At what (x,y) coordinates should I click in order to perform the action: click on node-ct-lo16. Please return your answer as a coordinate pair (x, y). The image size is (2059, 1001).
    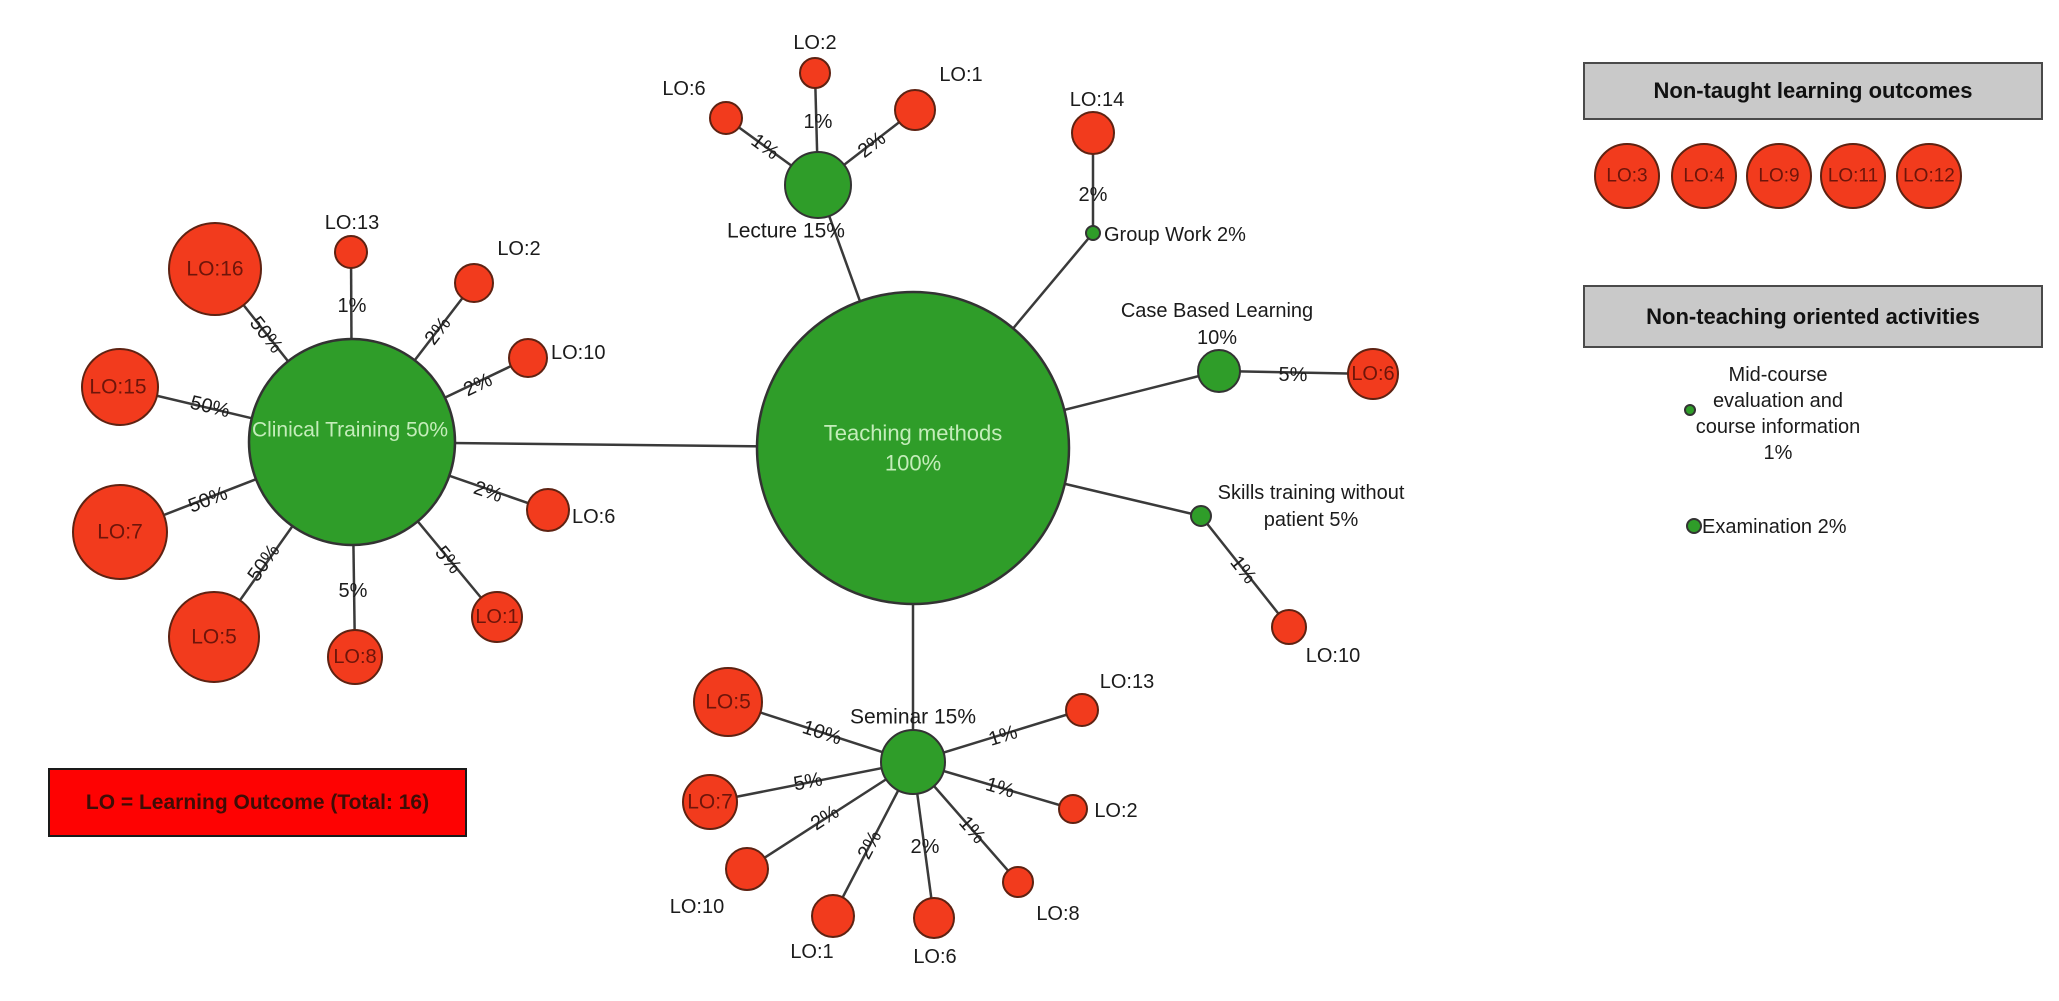
    Looking at the image, I should click on (215, 269).